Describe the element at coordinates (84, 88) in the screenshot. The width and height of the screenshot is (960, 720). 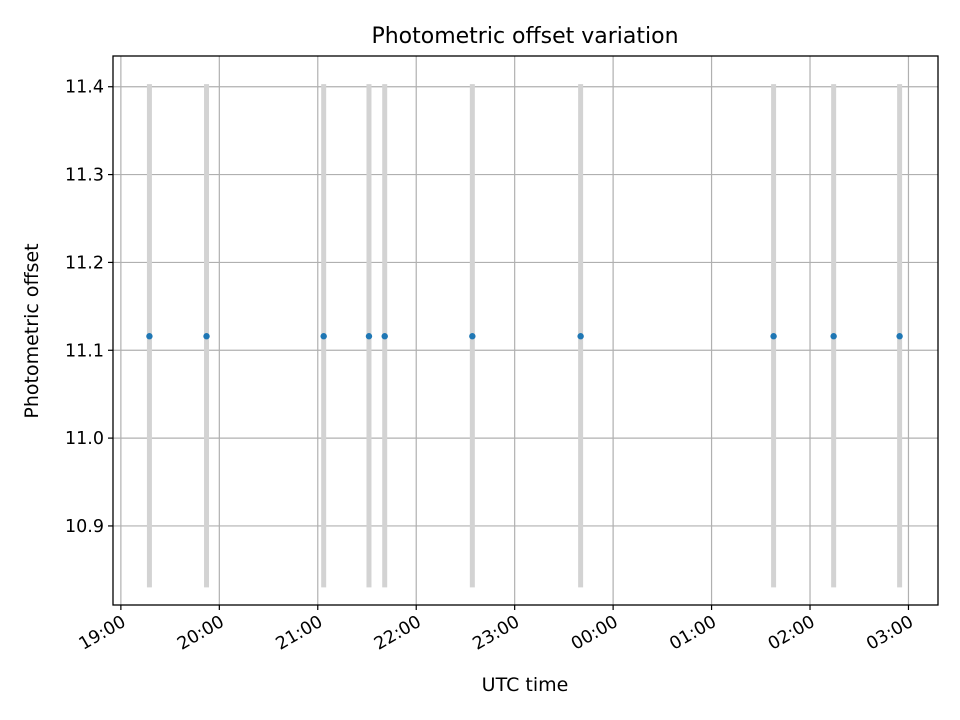
I see `y-tick-label: 11.4` at that location.